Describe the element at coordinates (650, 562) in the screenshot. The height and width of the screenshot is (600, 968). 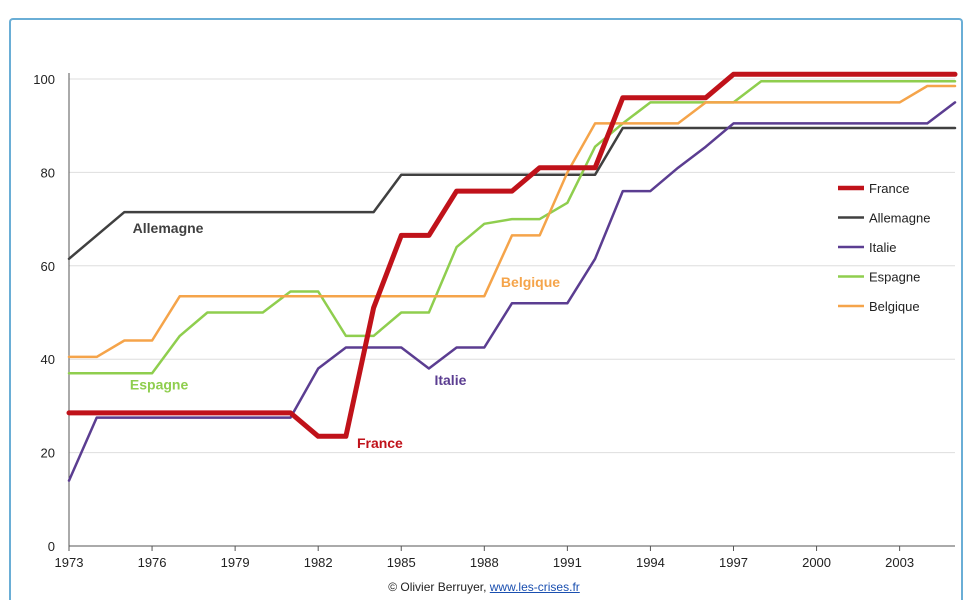
I see `x-tick-label-1994: 1994` at that location.